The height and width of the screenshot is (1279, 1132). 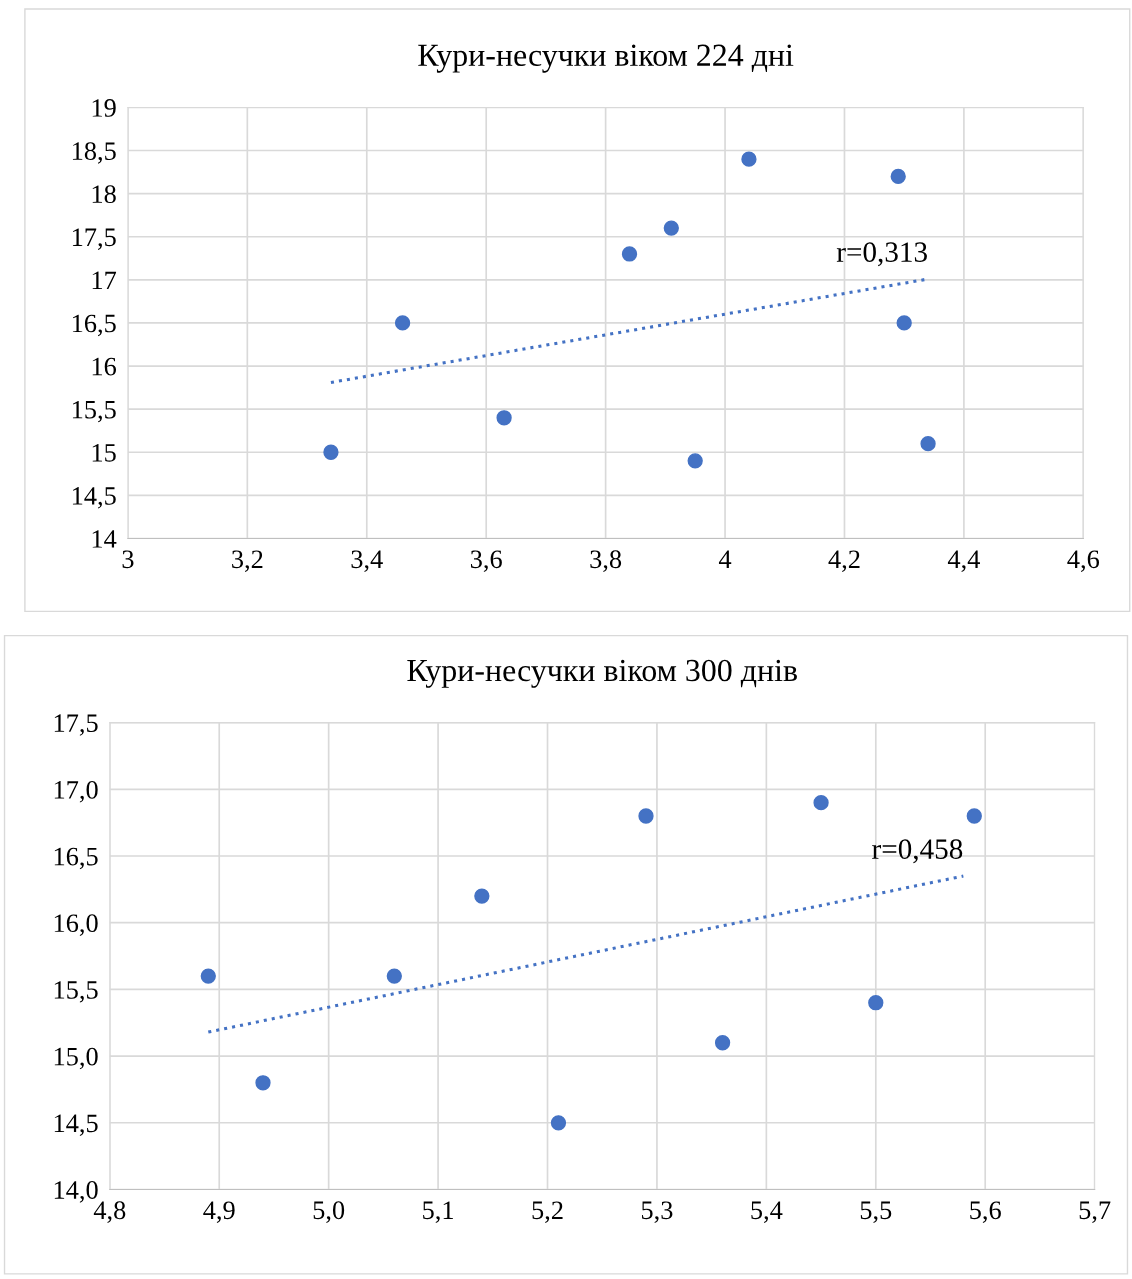 I want to click on x-tick-label: 5,3, so click(x=657, y=1212).